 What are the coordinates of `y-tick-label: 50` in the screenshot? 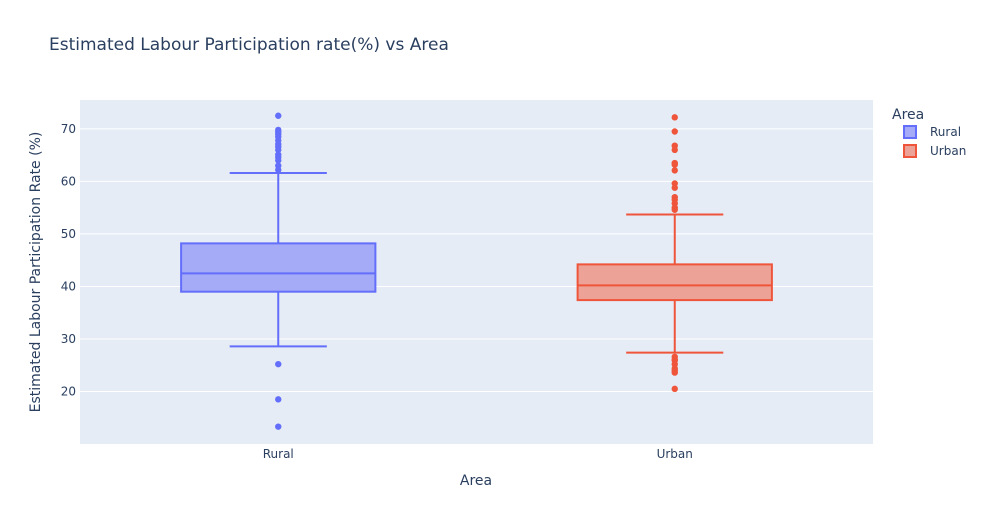 It's located at (68, 234).